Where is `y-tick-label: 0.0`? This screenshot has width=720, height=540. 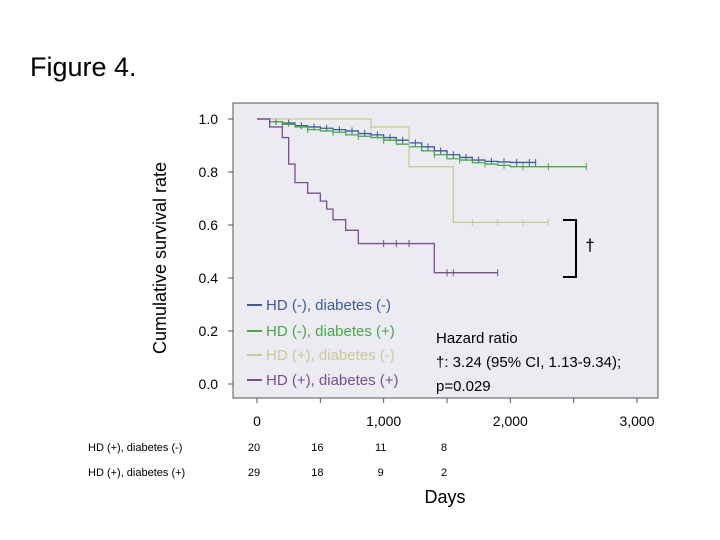
y-tick-label: 0.0 is located at coordinates (209, 384).